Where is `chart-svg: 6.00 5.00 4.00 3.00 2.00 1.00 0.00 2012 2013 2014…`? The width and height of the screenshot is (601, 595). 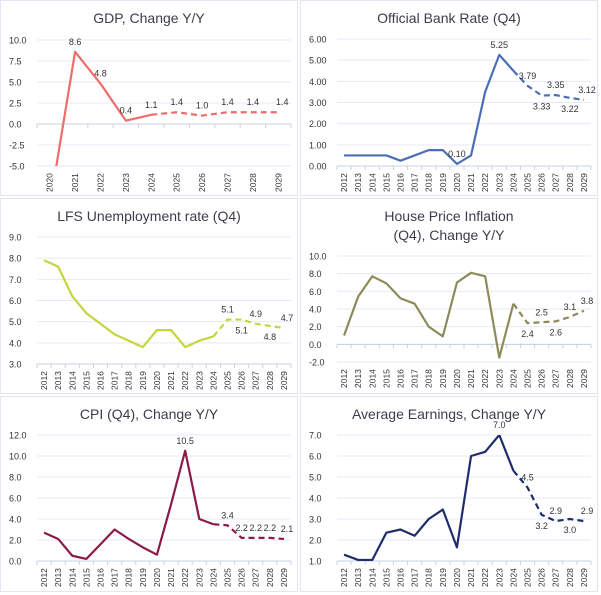
chart-svg: 6.00 5.00 4.00 3.00 2.00 1.00 0.00 2012 2013 2014… is located at coordinates (452, 114).